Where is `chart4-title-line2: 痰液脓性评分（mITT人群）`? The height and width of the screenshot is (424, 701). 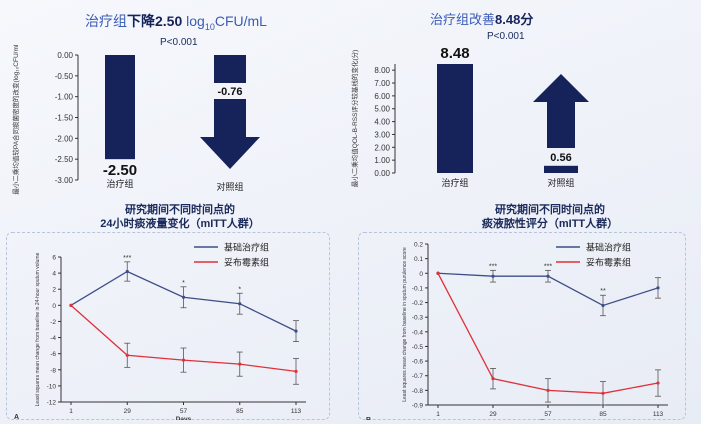
chart4-title-line2: 痰液脓性评分（mITT人群） is located at coordinates (550, 224).